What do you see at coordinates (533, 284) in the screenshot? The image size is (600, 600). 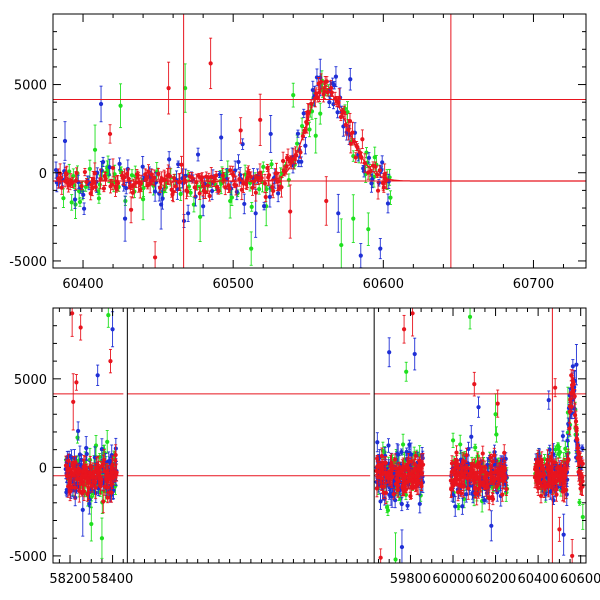 I see `x-tick-label: 60700` at bounding box center [533, 284].